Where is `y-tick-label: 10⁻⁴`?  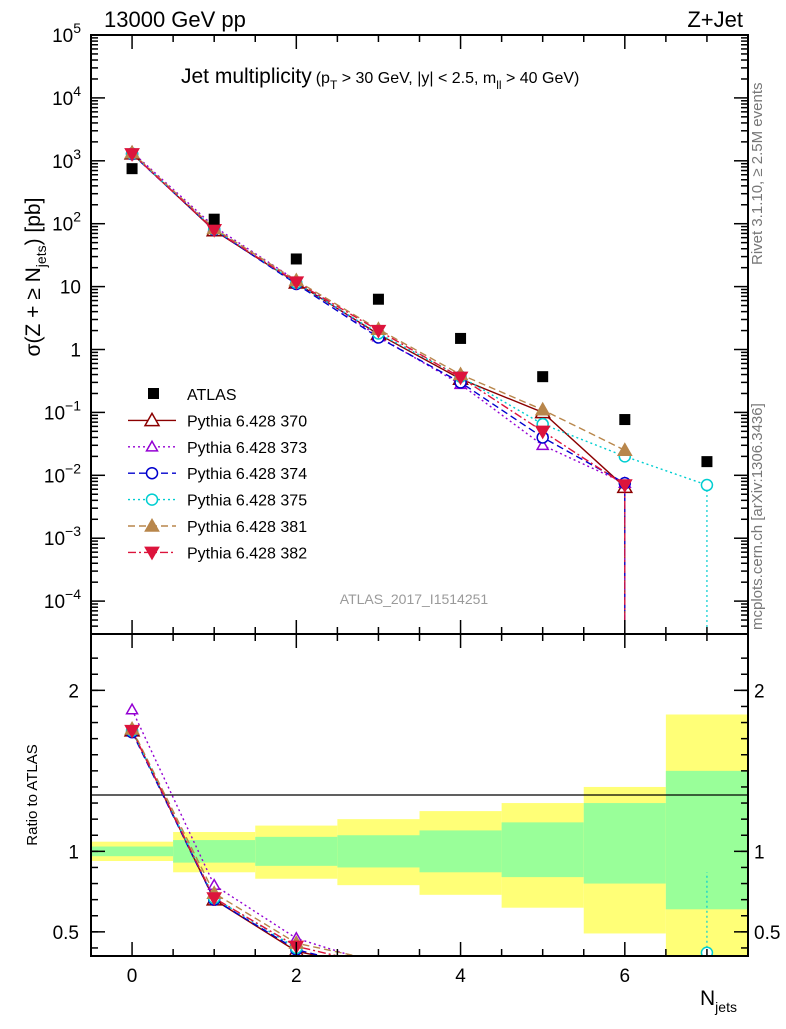 y-tick-label: 10⁻⁴ is located at coordinates (62, 599).